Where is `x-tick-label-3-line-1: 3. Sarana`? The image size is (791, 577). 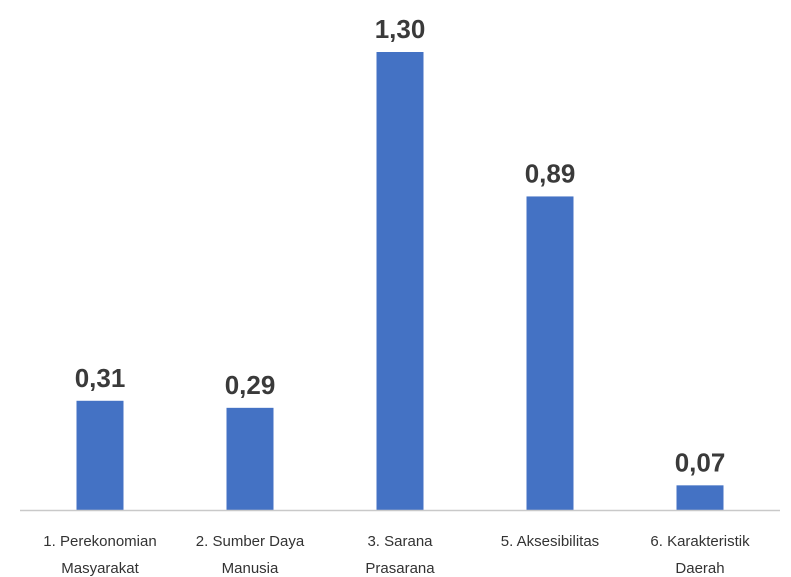 x-tick-label-3-line-1: 3. Sarana is located at coordinates (400, 541).